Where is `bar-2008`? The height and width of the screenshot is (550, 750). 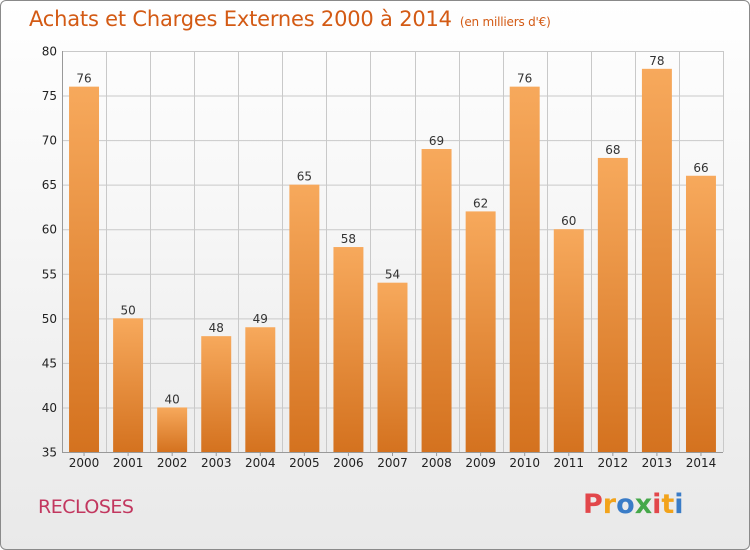 bar-2008 is located at coordinates (436, 300).